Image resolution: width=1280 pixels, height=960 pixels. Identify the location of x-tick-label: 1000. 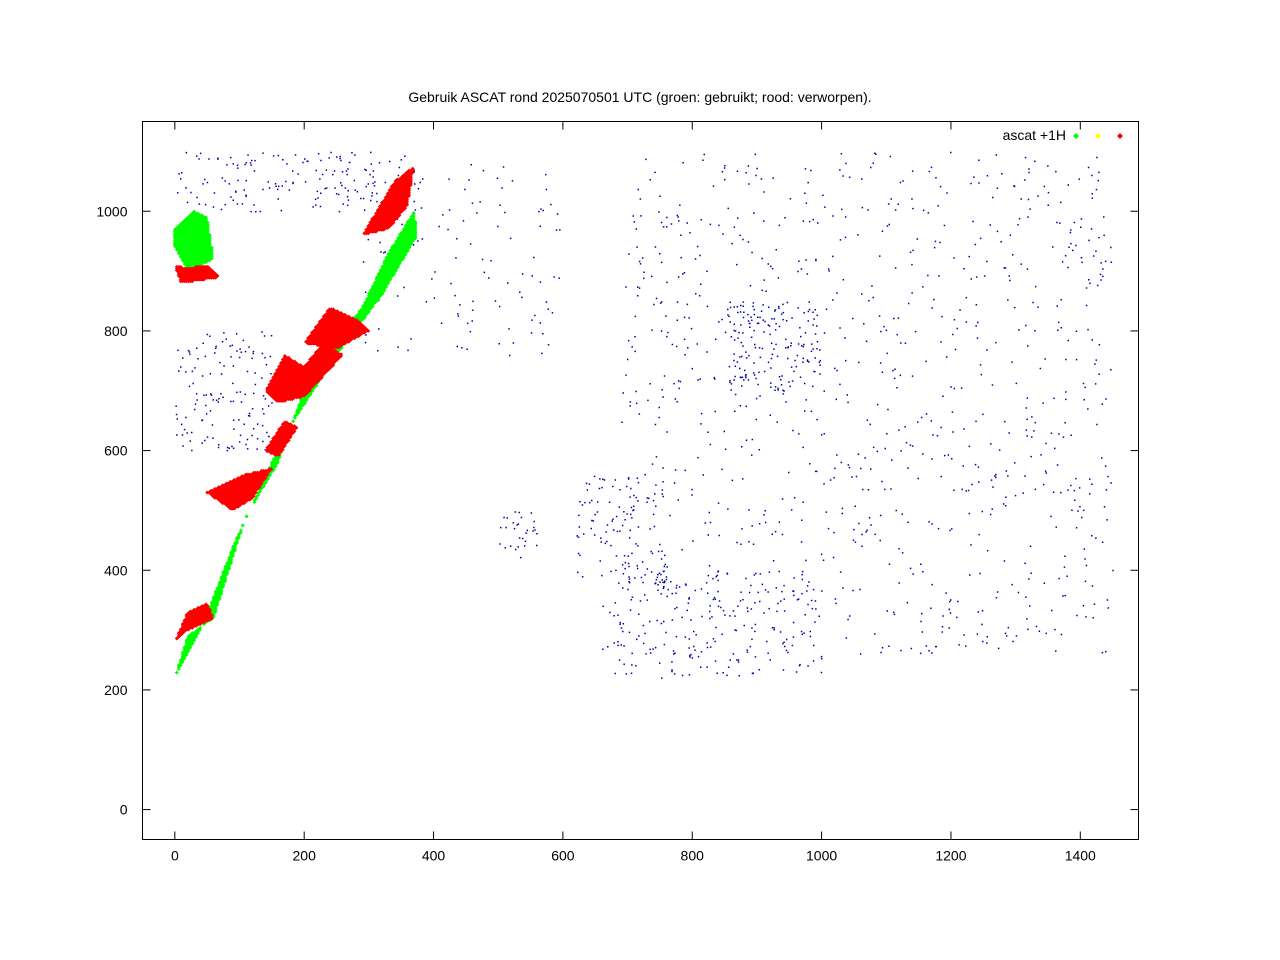
(821, 856).